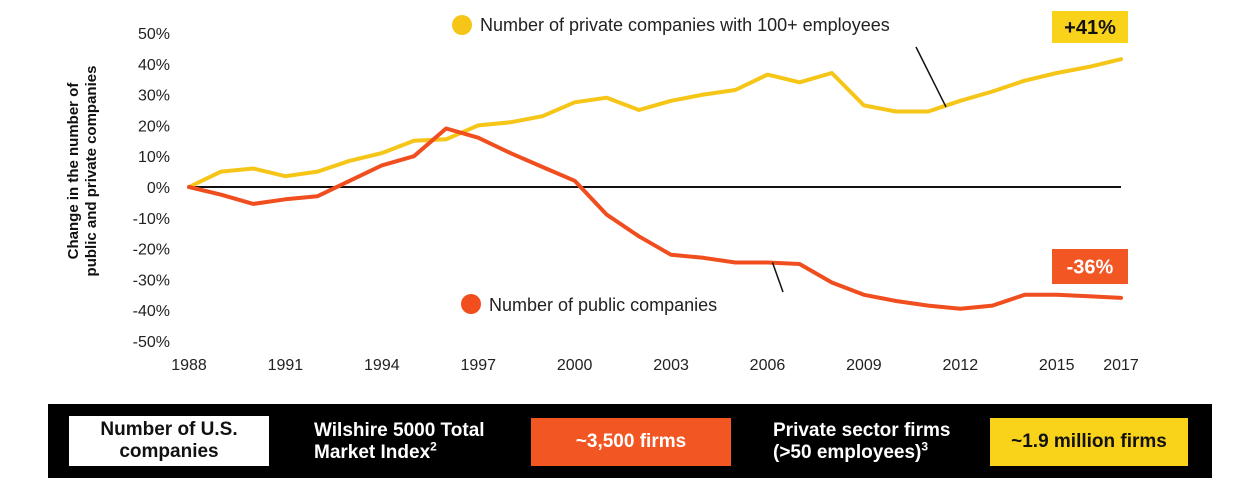 The width and height of the screenshot is (1248, 496). I want to click on callout-label: +41%, so click(1090, 28).